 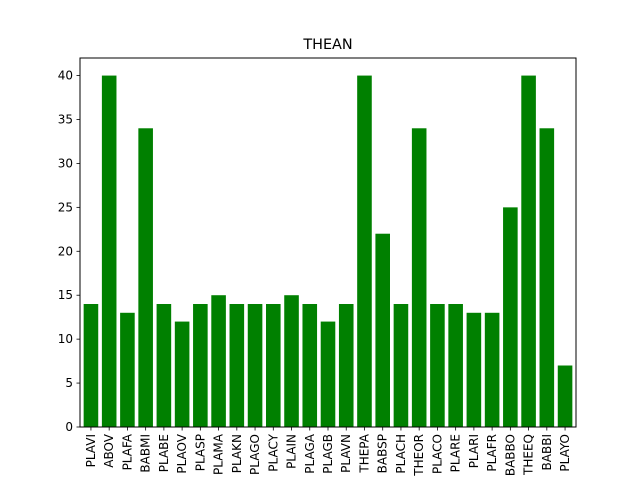 What do you see at coordinates (146, 453) in the screenshot?
I see `x-tick-label: BABMI` at bounding box center [146, 453].